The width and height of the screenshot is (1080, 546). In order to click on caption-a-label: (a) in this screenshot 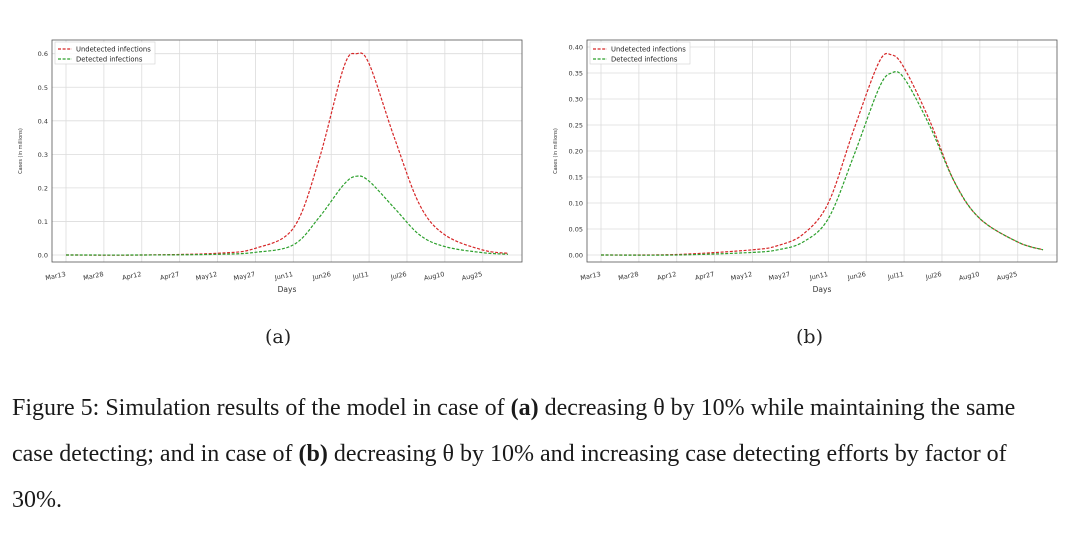, I will do `click(524, 408)`.